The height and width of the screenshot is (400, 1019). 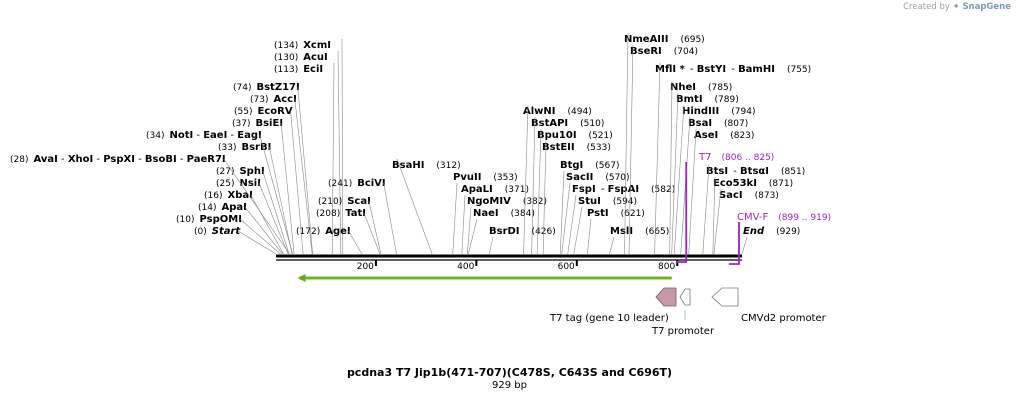 I want to click on site-label-ecorv: (55) EcoRV, so click(x=263, y=111).